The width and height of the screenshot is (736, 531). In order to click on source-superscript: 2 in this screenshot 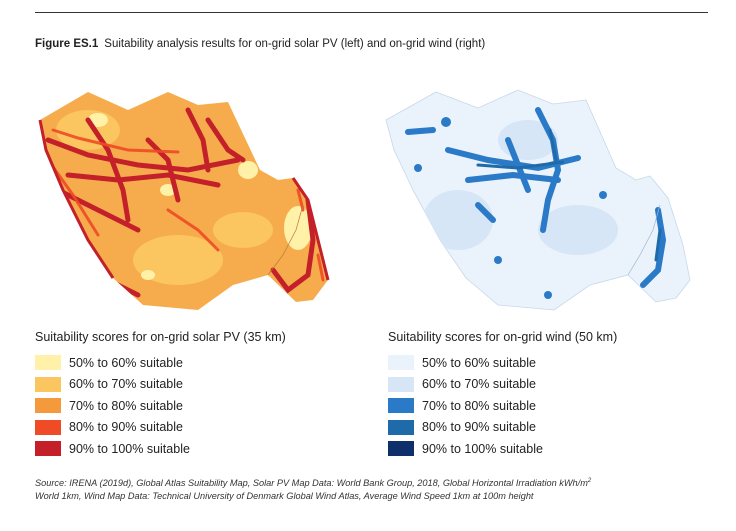, I will do `click(589, 481)`.